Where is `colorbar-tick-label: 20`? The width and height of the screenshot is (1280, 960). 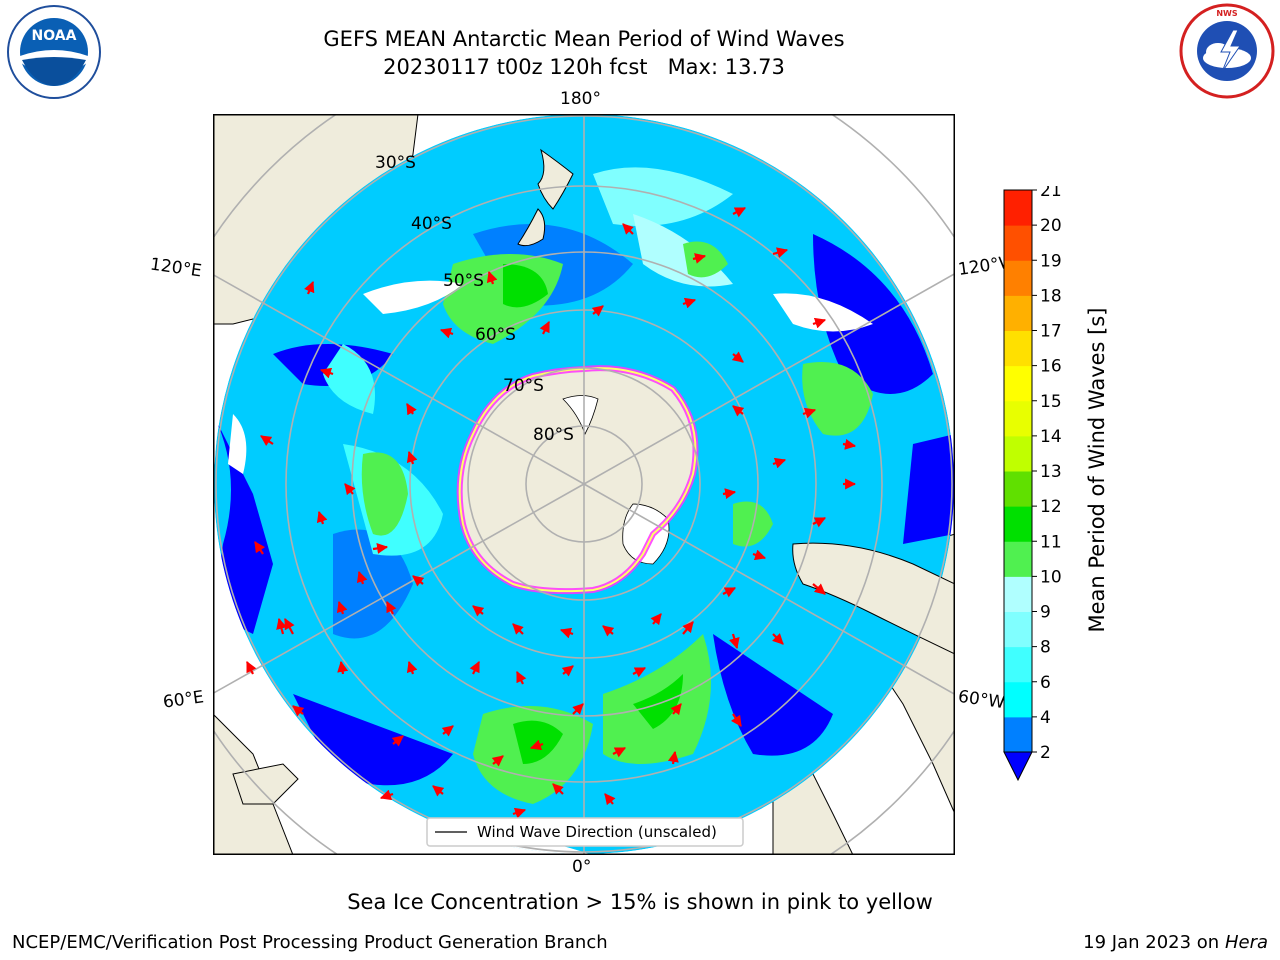
colorbar-tick-label: 20 is located at coordinates (1051, 226).